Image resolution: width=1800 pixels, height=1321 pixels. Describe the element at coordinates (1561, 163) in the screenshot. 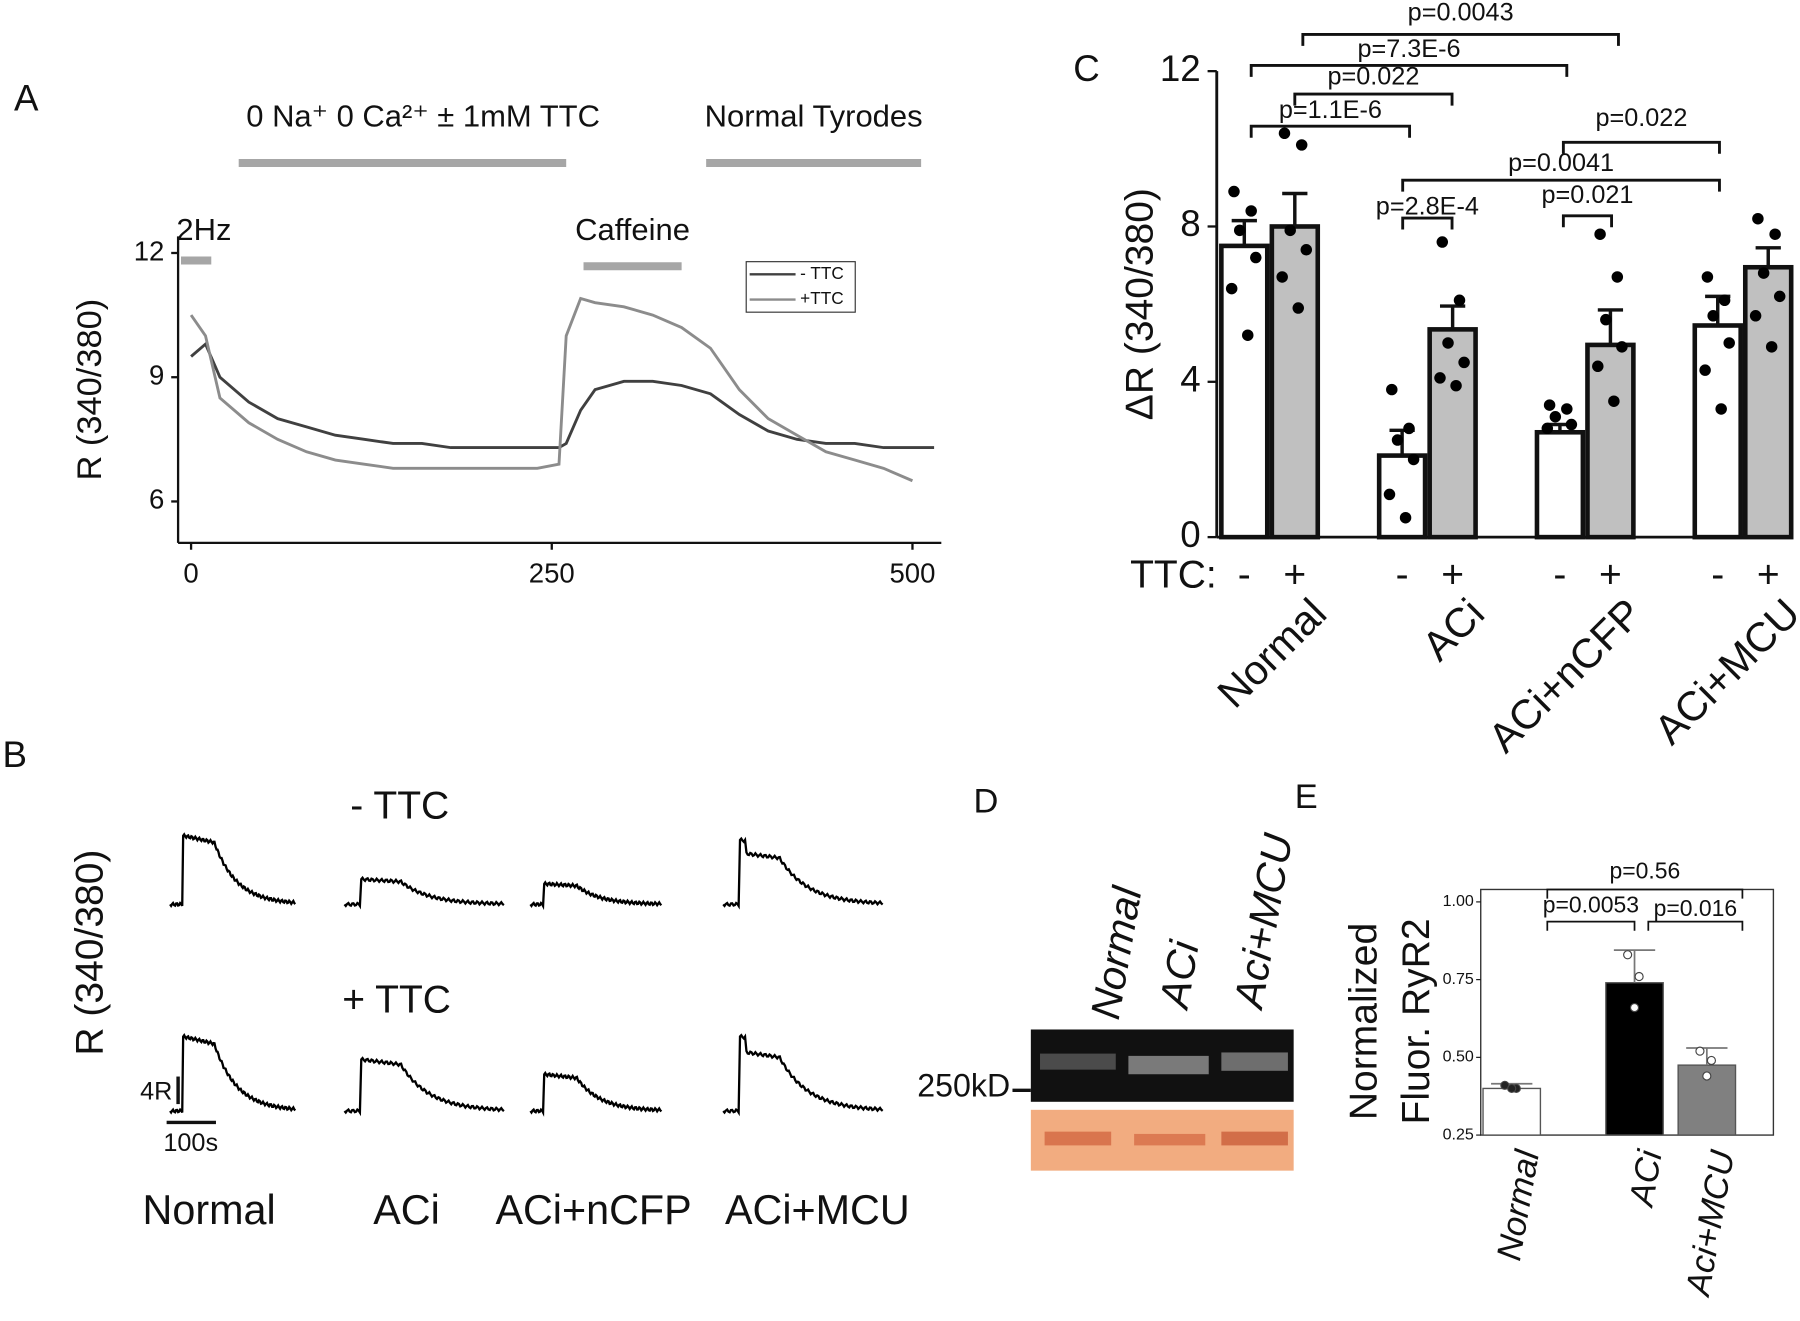

I see `p-value: p=0.0041` at that location.